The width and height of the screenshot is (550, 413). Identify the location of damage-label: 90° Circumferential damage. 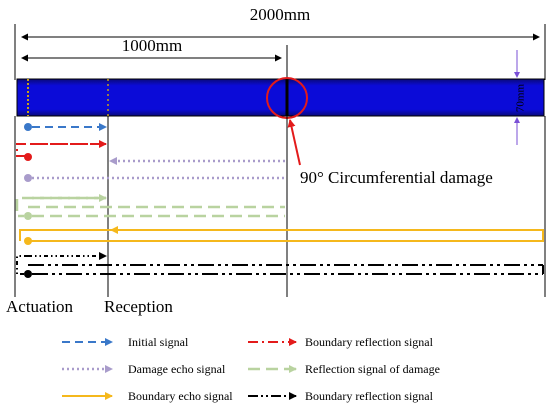
(396, 177).